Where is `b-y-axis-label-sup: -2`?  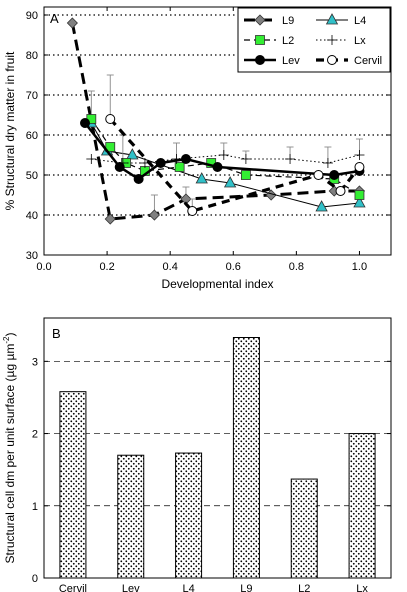 b-y-axis-label-sup: -2 is located at coordinates (6, 340).